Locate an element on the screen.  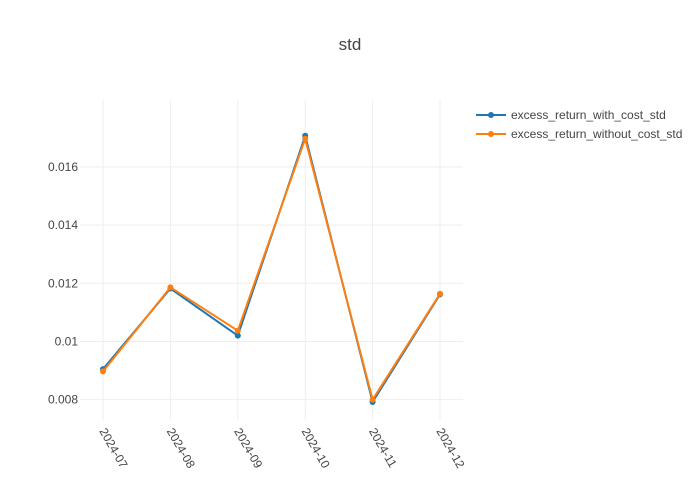
x-tick-label: 2024-07 is located at coordinates (113, 448).